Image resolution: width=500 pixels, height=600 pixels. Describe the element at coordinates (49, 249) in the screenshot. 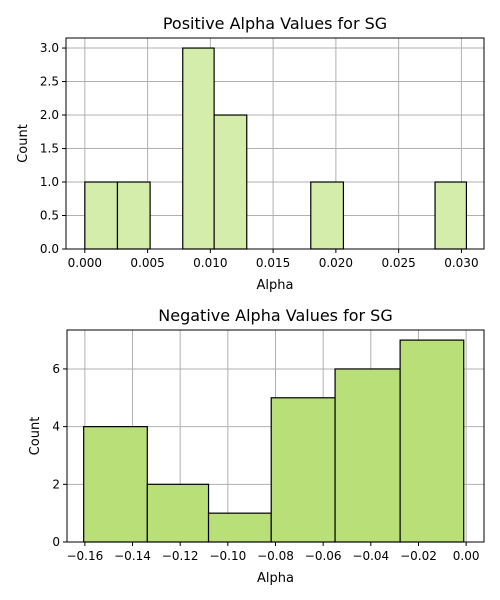

I see `y-tick-label: 0.0` at that location.